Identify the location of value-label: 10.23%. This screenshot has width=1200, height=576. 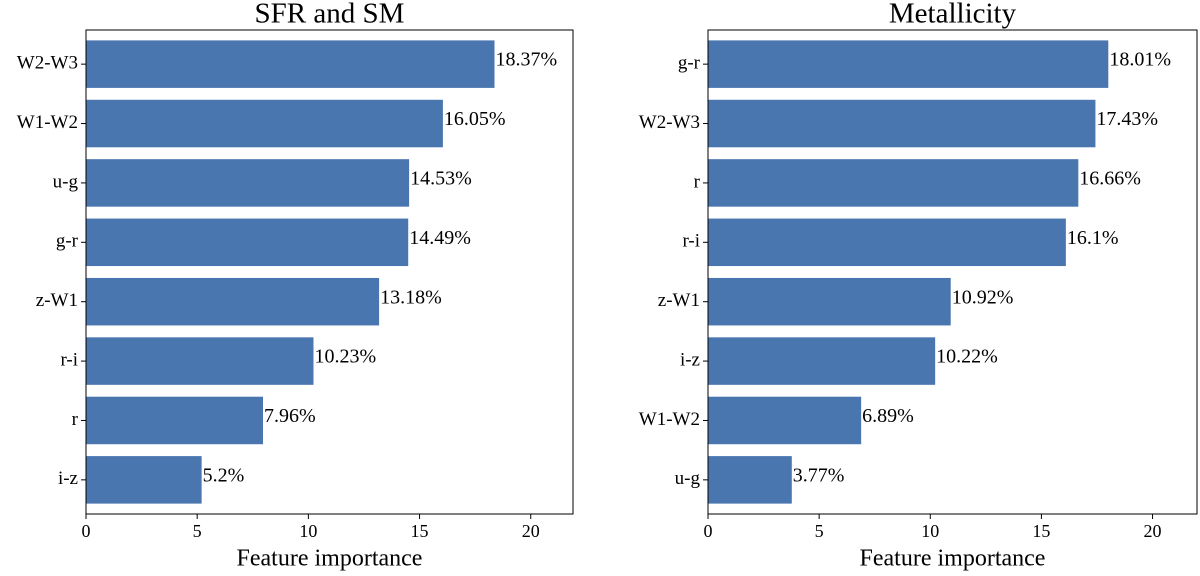
(345, 357).